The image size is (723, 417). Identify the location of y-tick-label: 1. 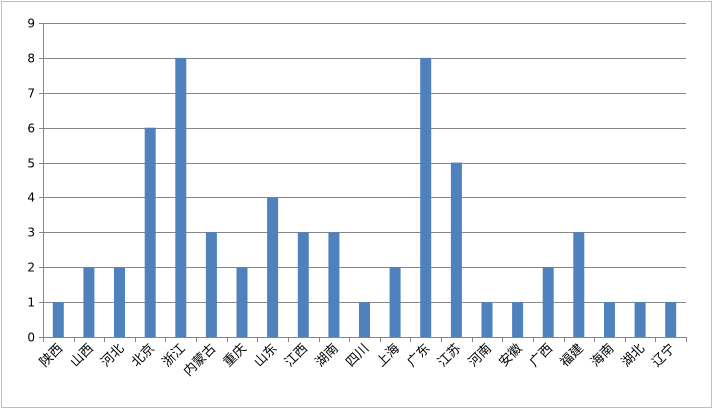
(31, 303).